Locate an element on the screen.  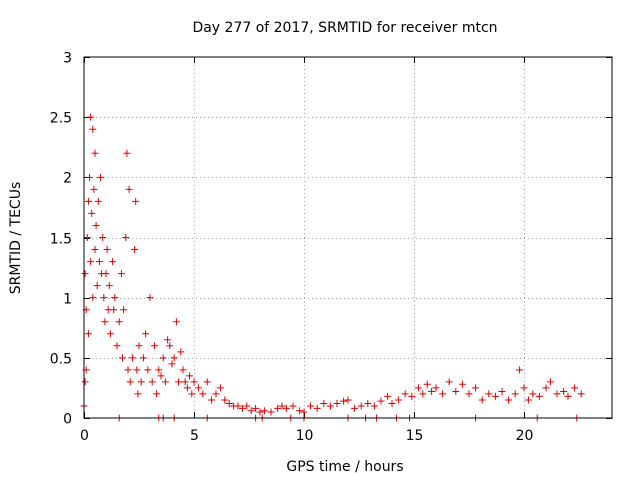
y-tick-label: 2 is located at coordinates (67, 179).